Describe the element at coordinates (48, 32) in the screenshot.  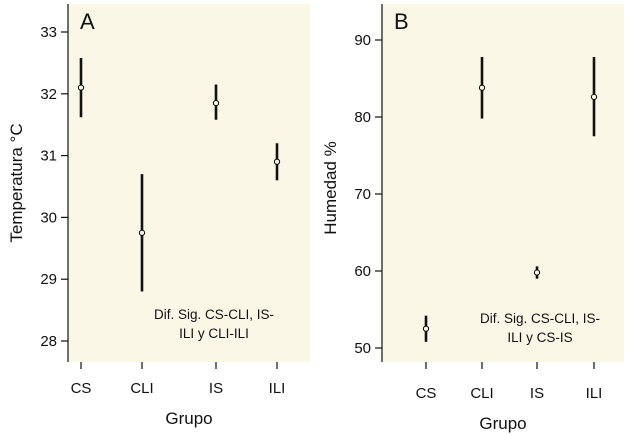
I see `panel-a-y-tick-label: 33` at that location.